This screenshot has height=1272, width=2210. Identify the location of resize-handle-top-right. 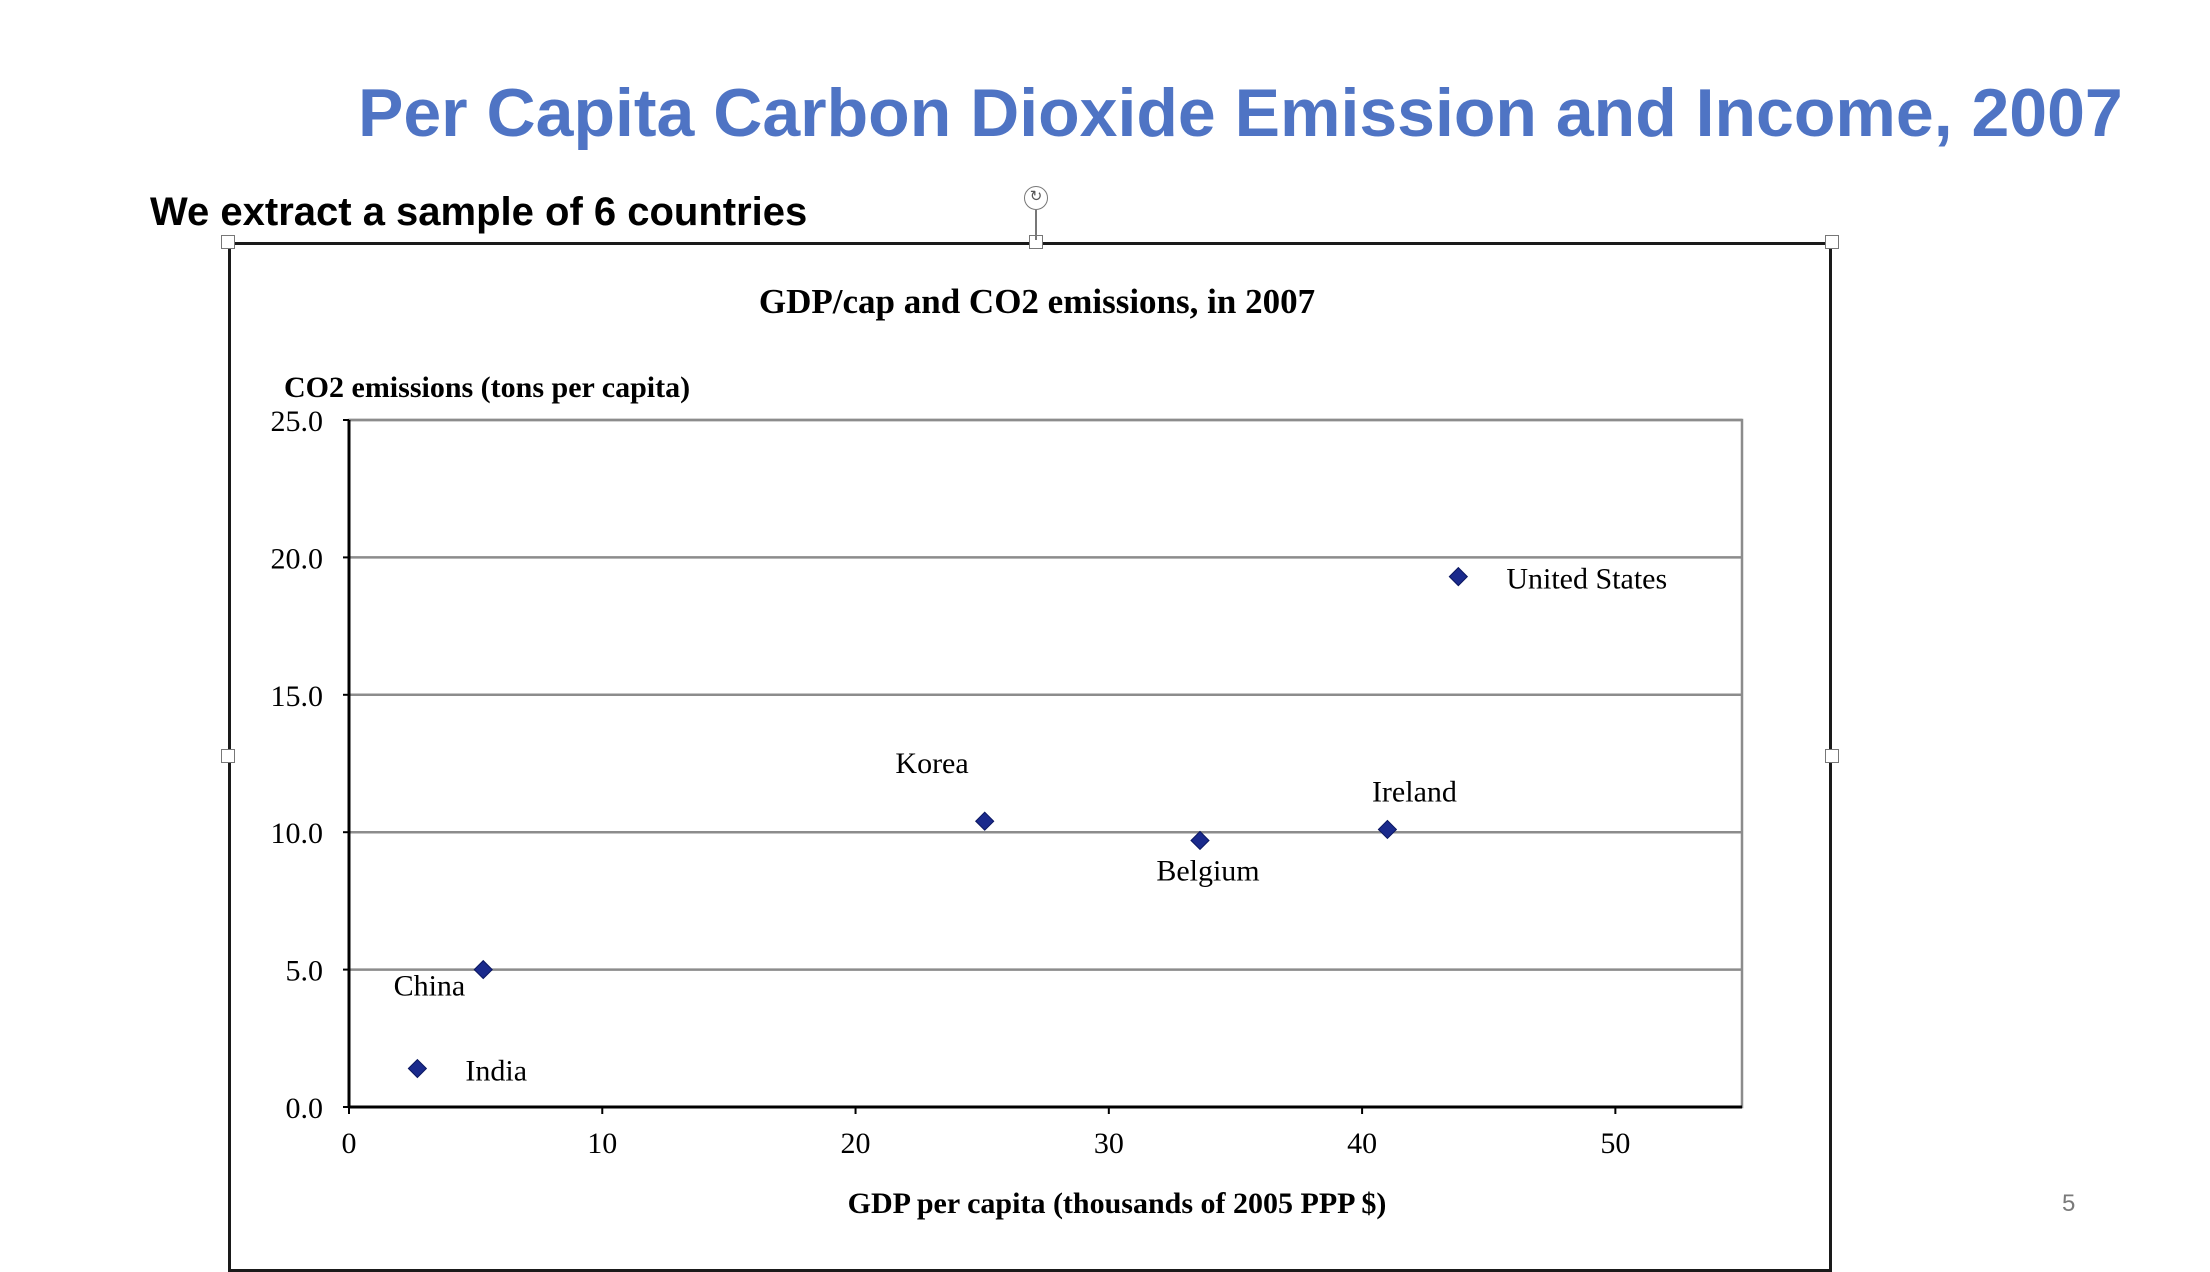
(1832, 242).